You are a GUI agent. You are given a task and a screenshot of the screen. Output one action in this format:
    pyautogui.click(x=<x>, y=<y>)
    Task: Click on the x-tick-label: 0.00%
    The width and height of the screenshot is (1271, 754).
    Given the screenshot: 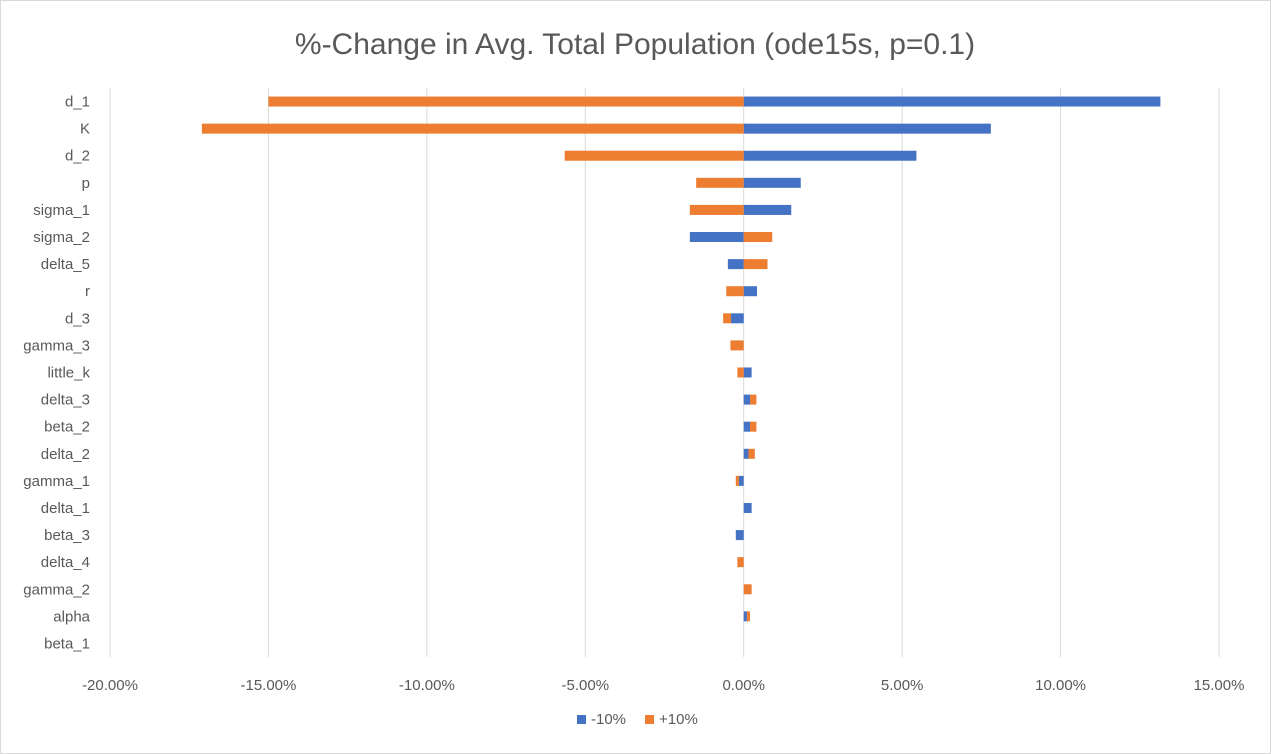 What is the action you would take?
    pyautogui.click(x=743, y=685)
    